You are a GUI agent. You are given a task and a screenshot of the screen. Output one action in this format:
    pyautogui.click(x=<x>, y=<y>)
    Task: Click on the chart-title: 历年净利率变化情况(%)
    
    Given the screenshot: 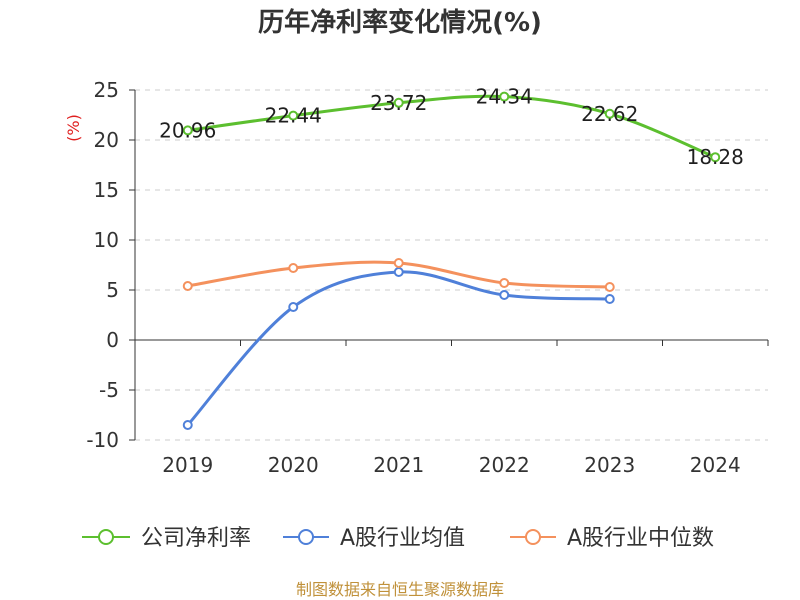 What is the action you would take?
    pyautogui.click(x=400, y=22)
    